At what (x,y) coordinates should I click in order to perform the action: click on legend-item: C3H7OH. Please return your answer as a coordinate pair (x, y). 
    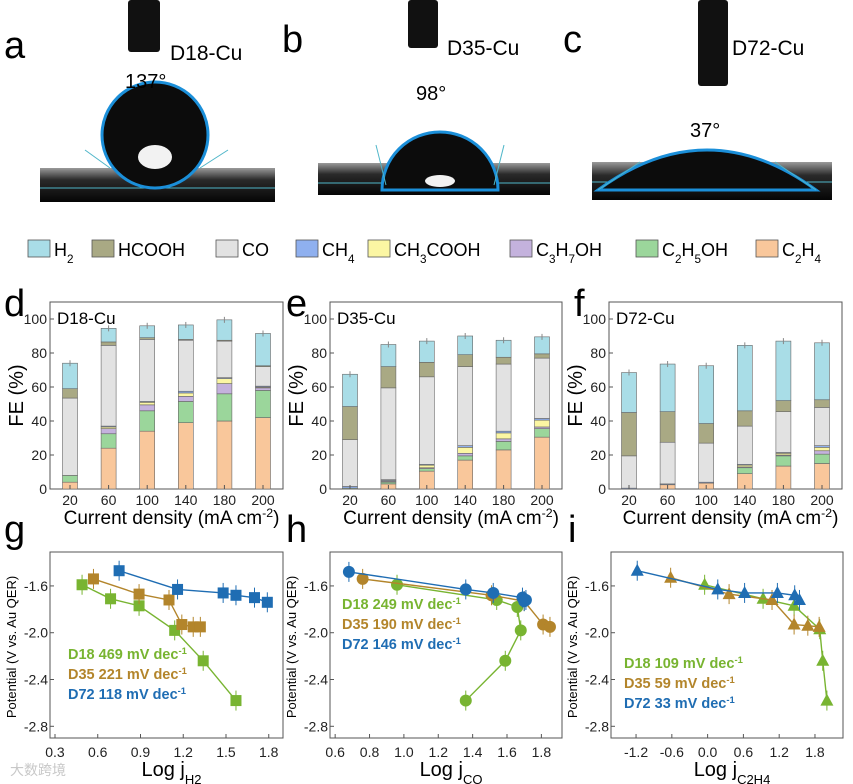
    Looking at the image, I should click on (555, 252).